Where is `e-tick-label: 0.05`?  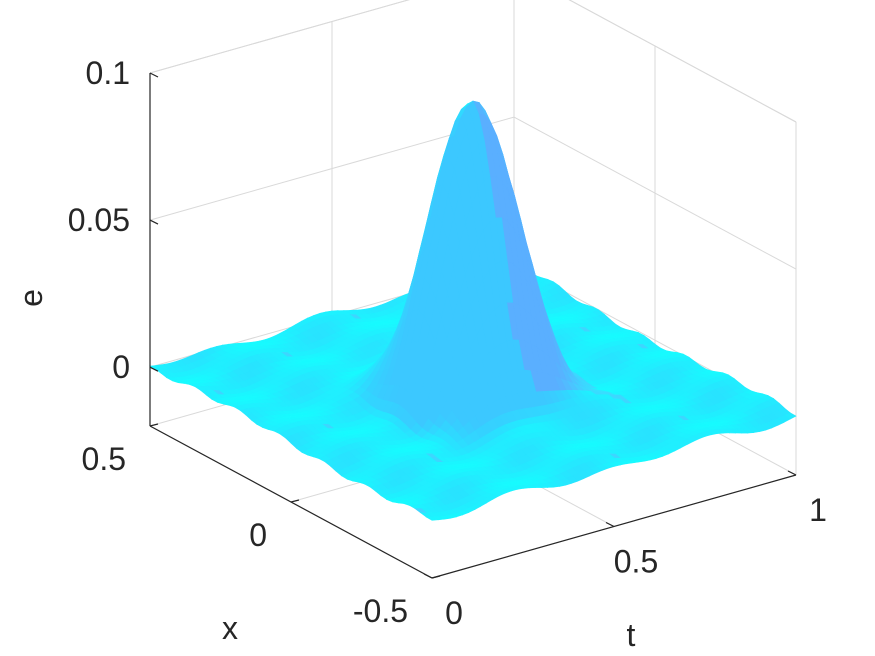
e-tick-label: 0.05 is located at coordinates (99, 220).